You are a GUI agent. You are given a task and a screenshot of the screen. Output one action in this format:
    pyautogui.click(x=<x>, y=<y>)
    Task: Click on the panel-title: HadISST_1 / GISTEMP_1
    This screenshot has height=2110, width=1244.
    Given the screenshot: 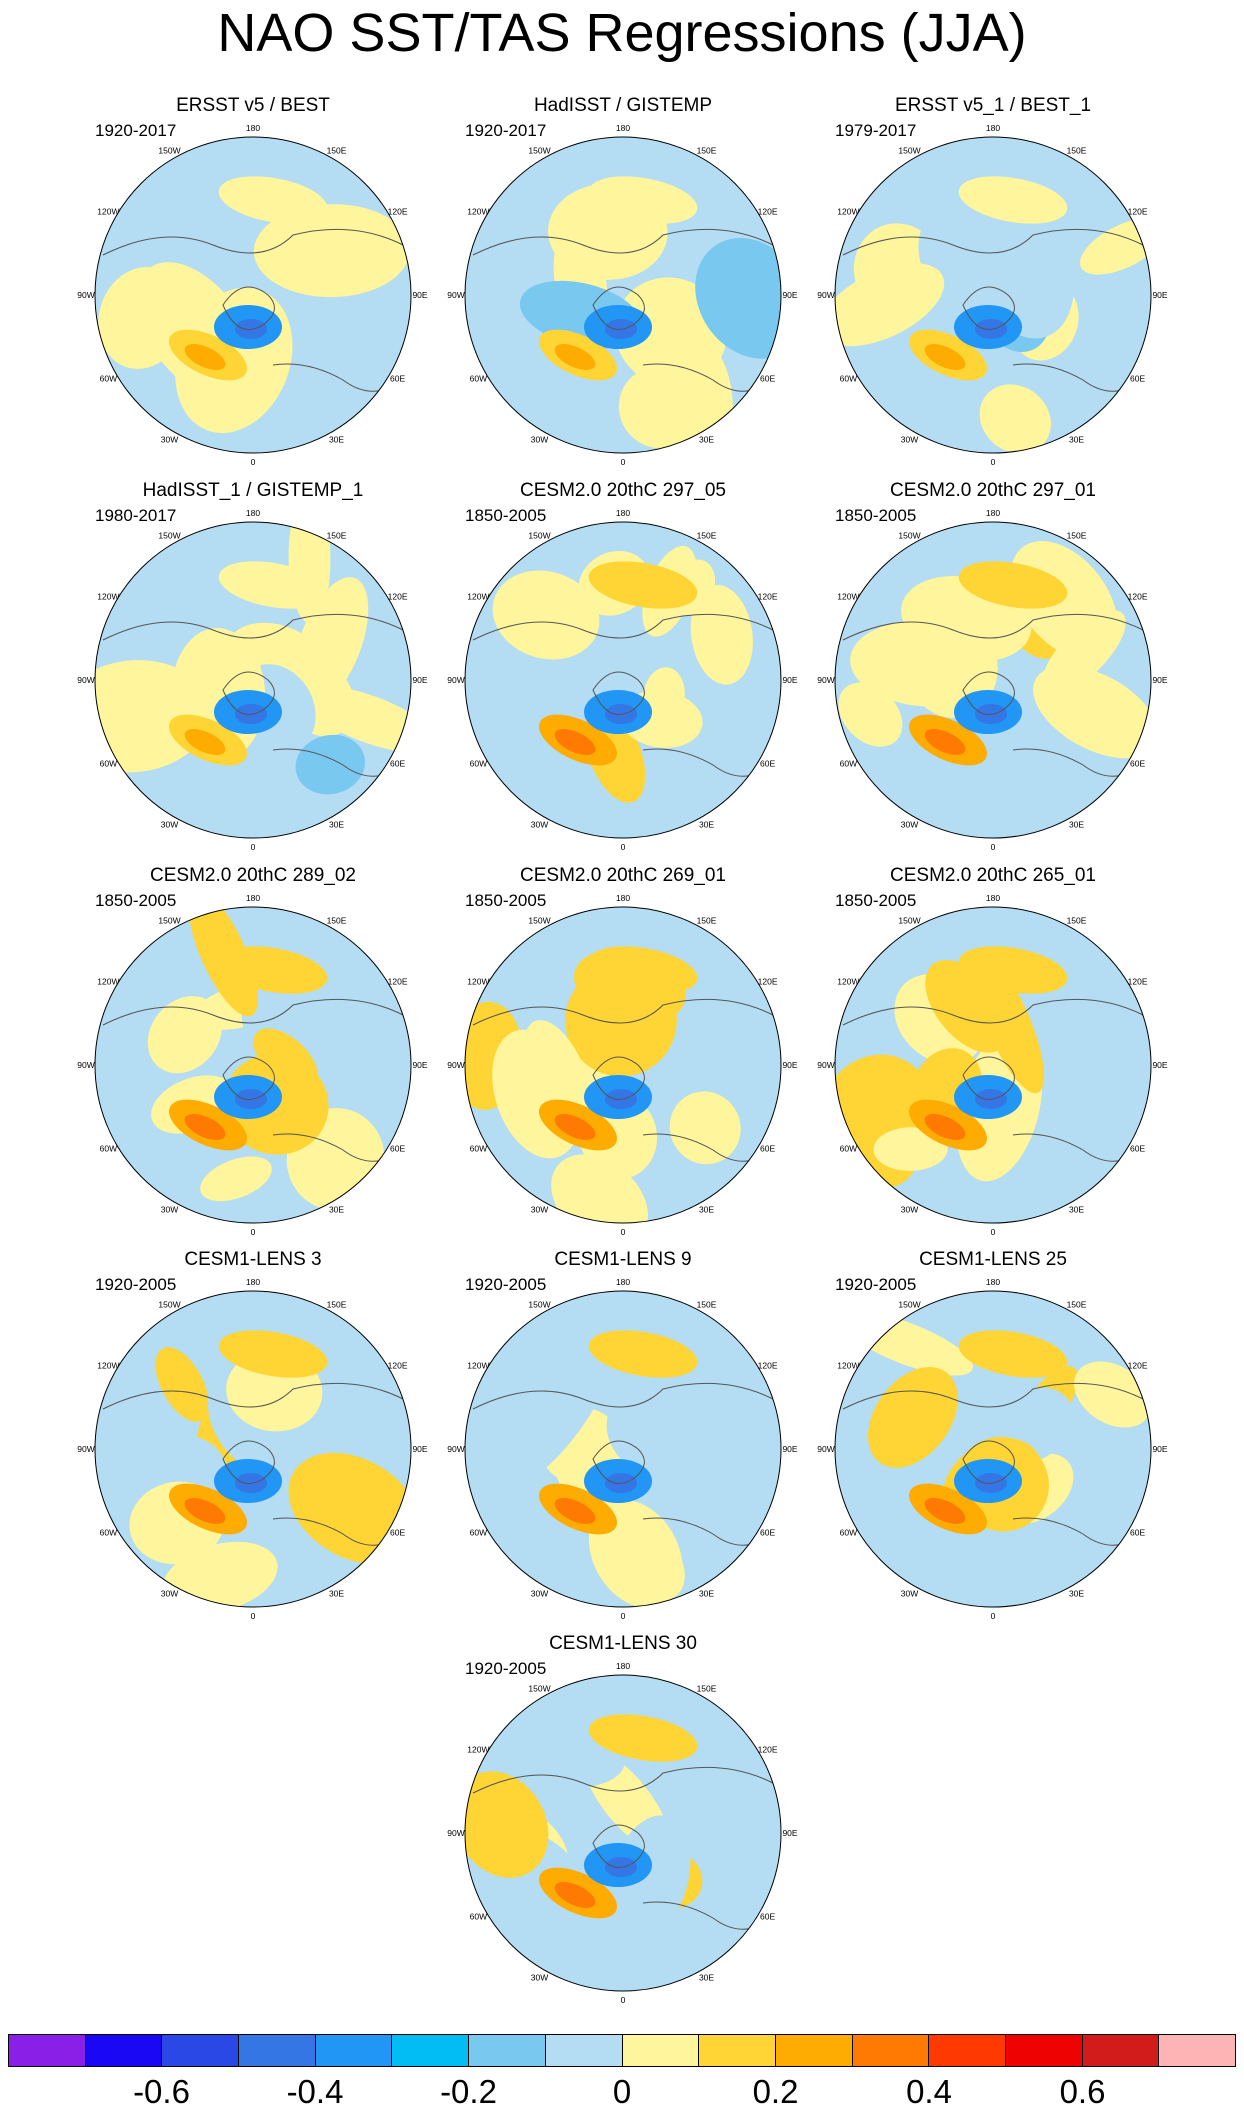 What is the action you would take?
    pyautogui.click(x=253, y=490)
    